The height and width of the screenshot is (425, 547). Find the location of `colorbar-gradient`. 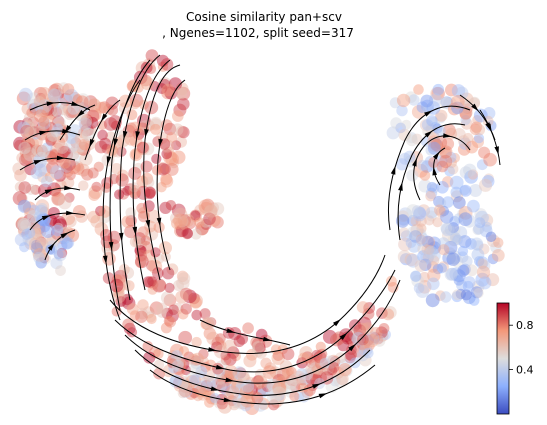

colorbar-gradient is located at coordinates (503, 358).